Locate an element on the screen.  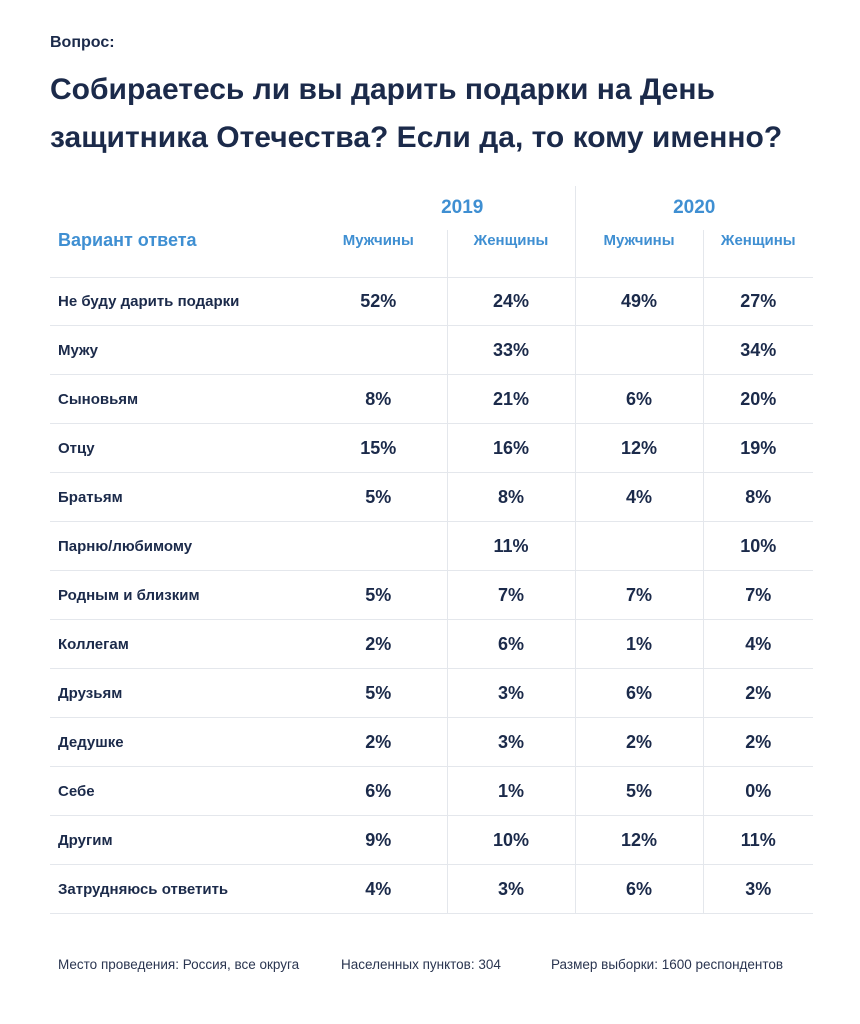
row-label: Мужу is located at coordinates (180, 350).